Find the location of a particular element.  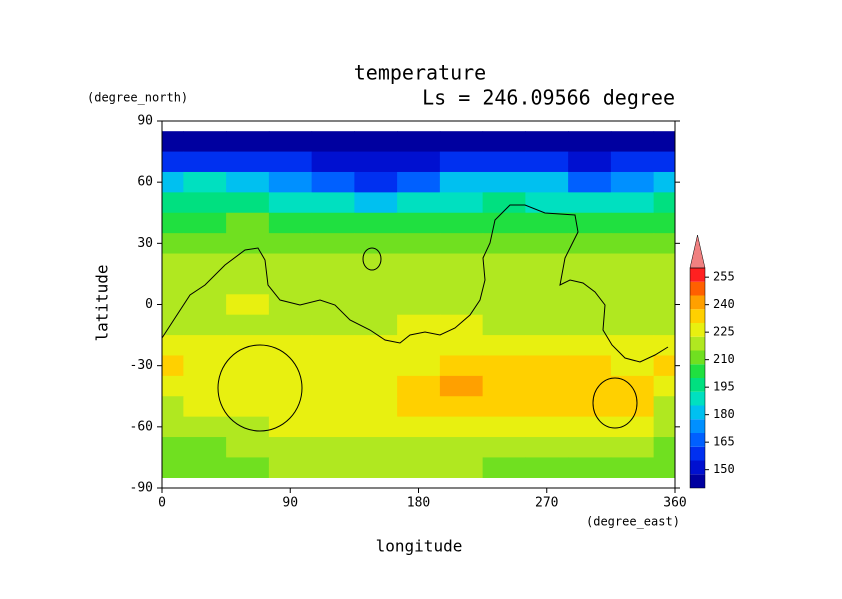

colorbar-tick-label: 180 is located at coordinates (724, 414).